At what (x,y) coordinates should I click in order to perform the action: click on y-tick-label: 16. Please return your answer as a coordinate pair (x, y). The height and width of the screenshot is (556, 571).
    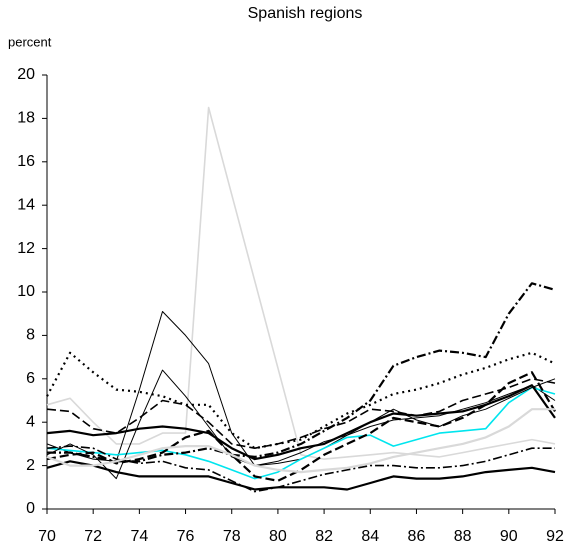
    Looking at the image, I should click on (26, 161).